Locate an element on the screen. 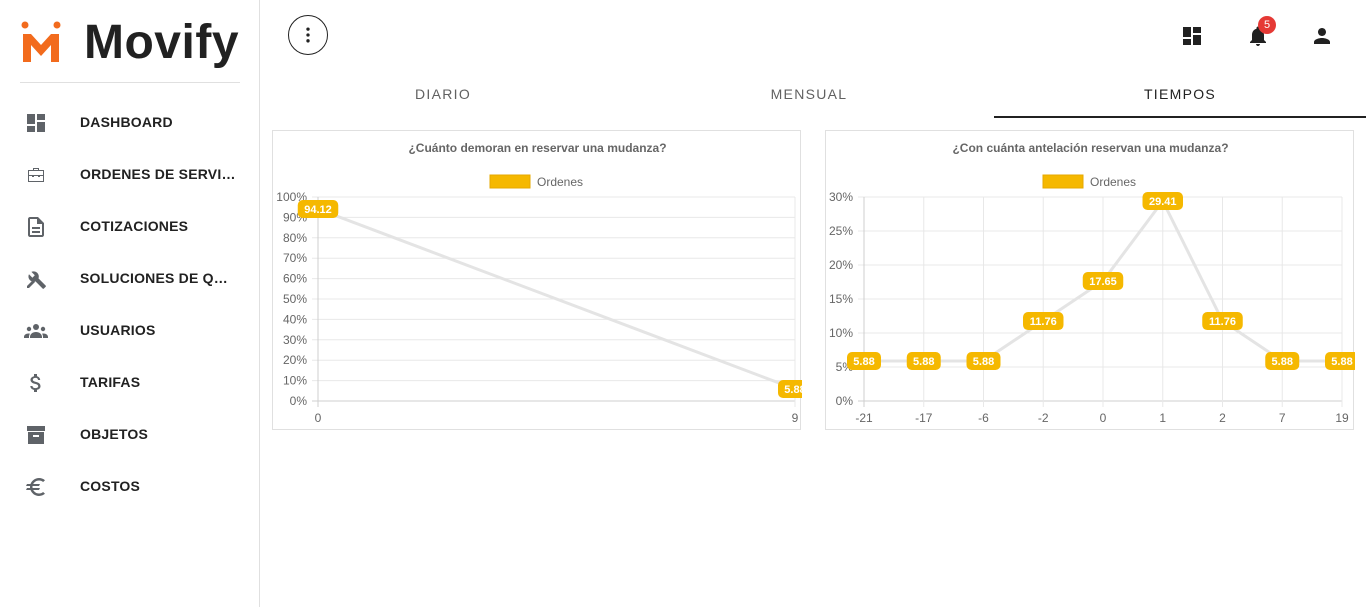 This screenshot has width=1366, height=607. chart-title: ¿Cuánto demoran en reservar una mudanza? is located at coordinates (537, 148).